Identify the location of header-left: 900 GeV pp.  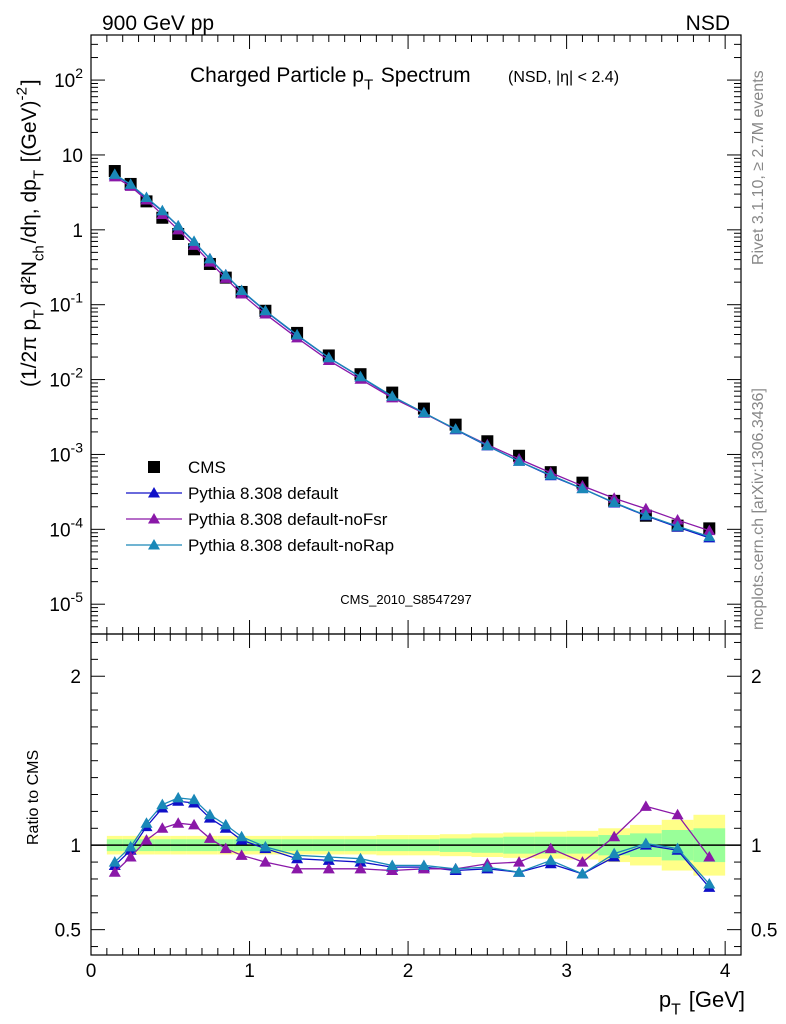
(158, 23).